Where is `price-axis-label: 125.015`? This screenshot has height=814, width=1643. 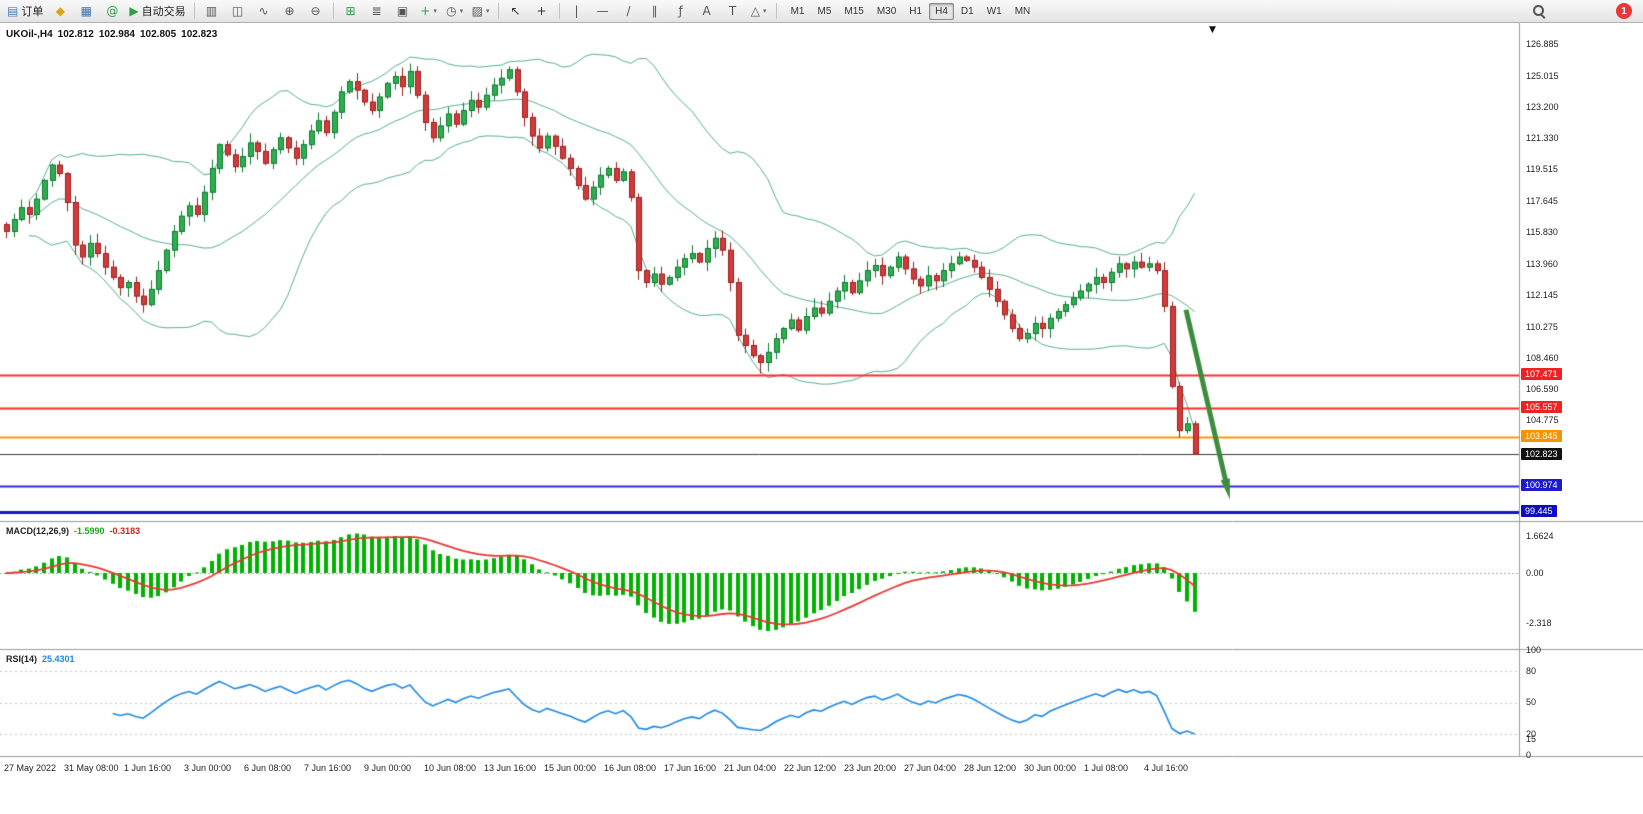 price-axis-label: 125.015 is located at coordinates (1542, 75).